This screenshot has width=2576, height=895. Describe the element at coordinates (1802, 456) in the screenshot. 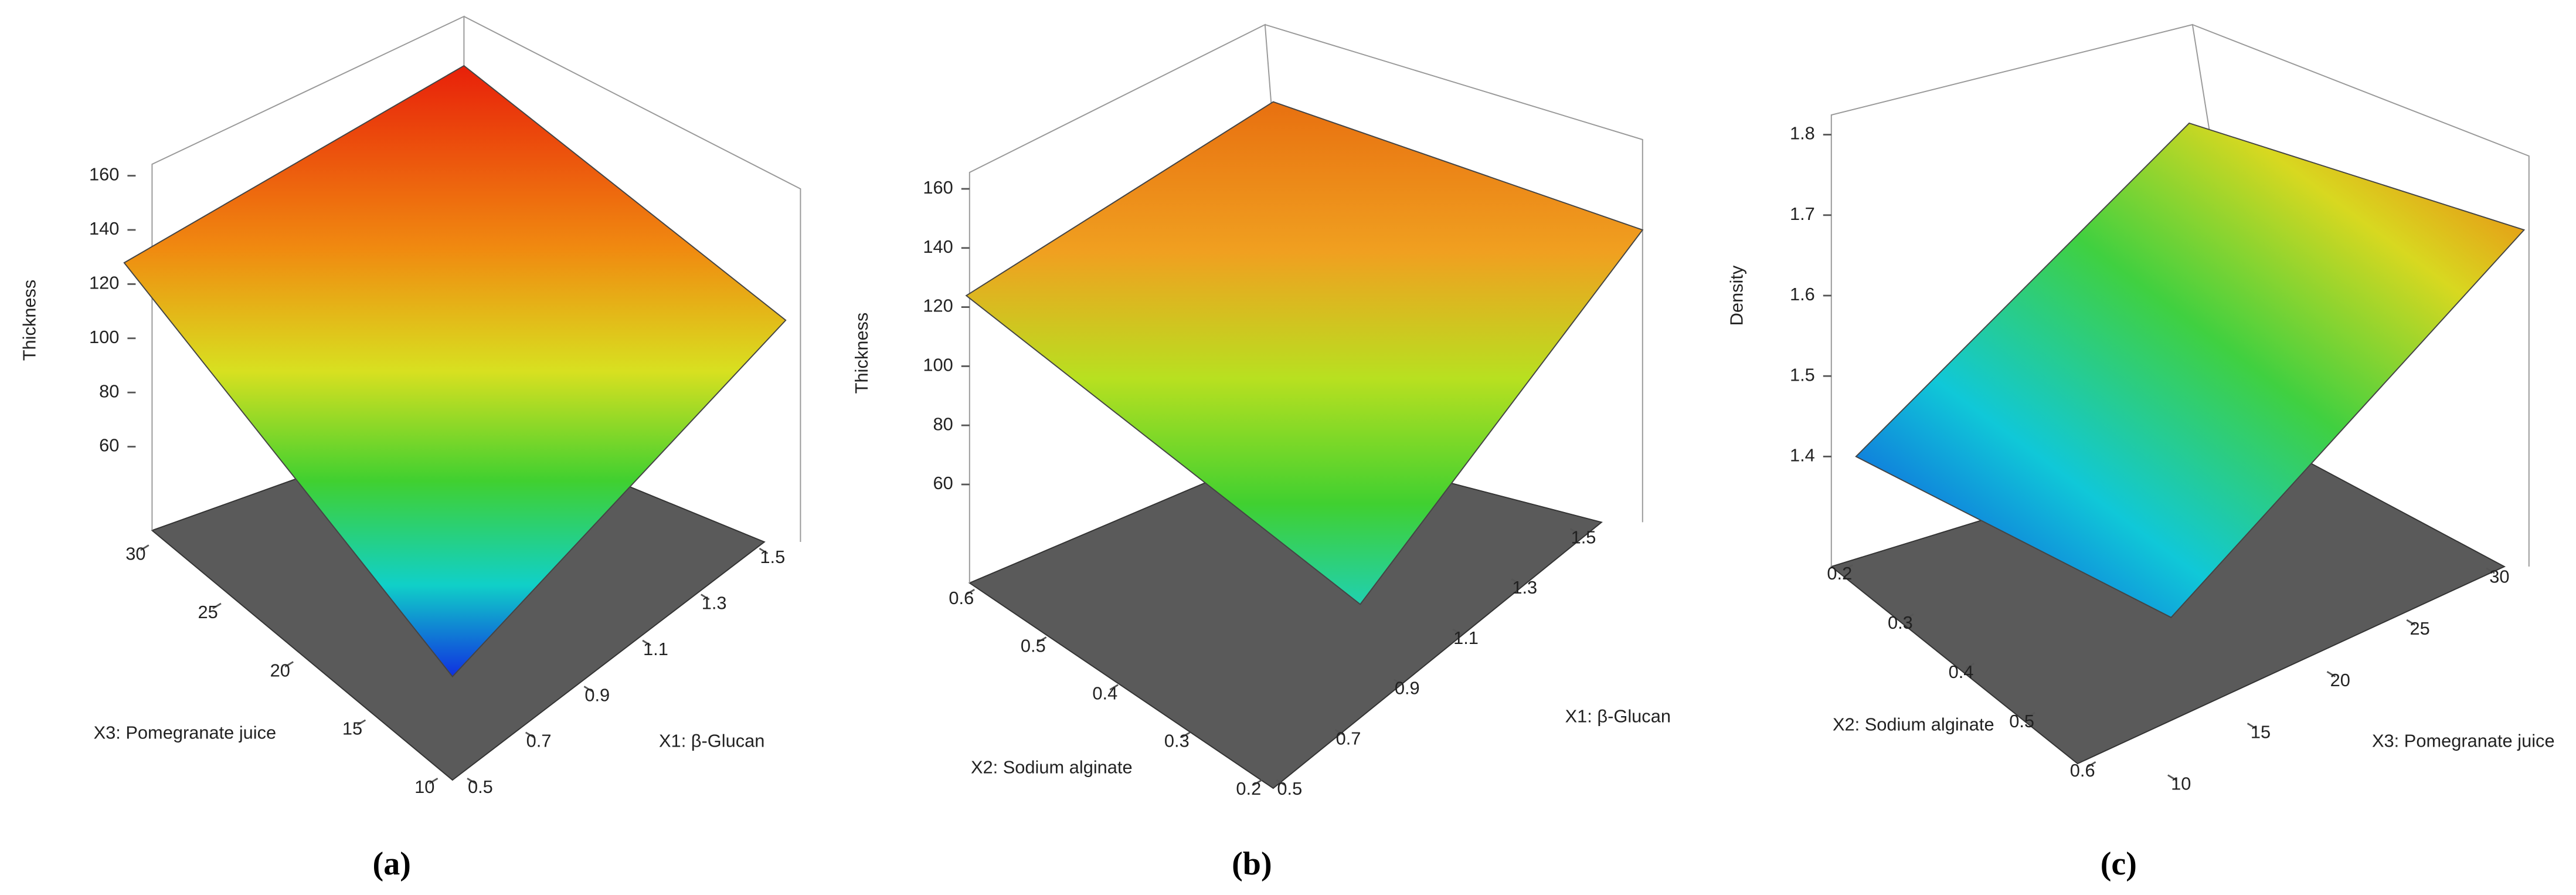

I see `z-tick-label: 1.4` at that location.